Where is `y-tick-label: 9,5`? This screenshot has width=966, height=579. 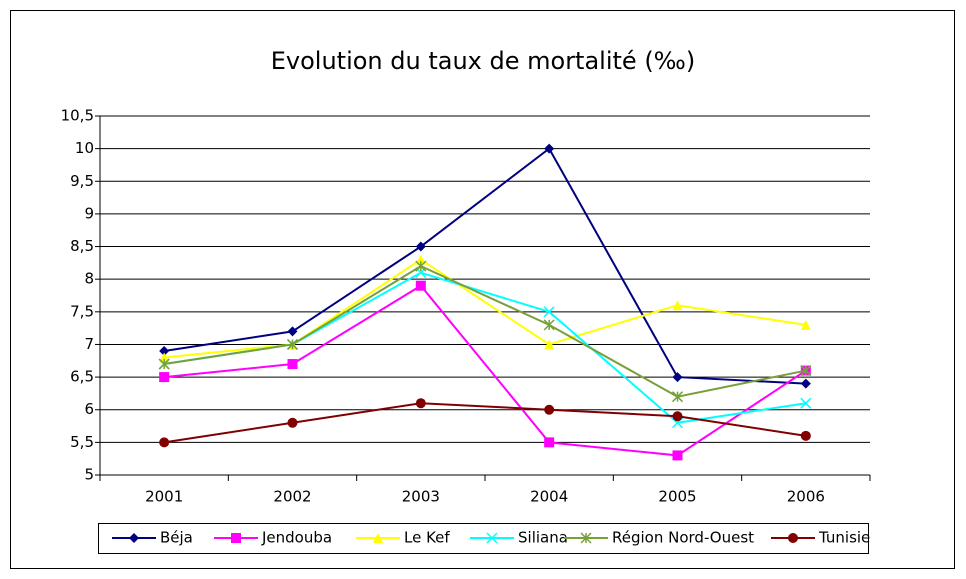 y-tick-label: 9,5 is located at coordinates (82, 181).